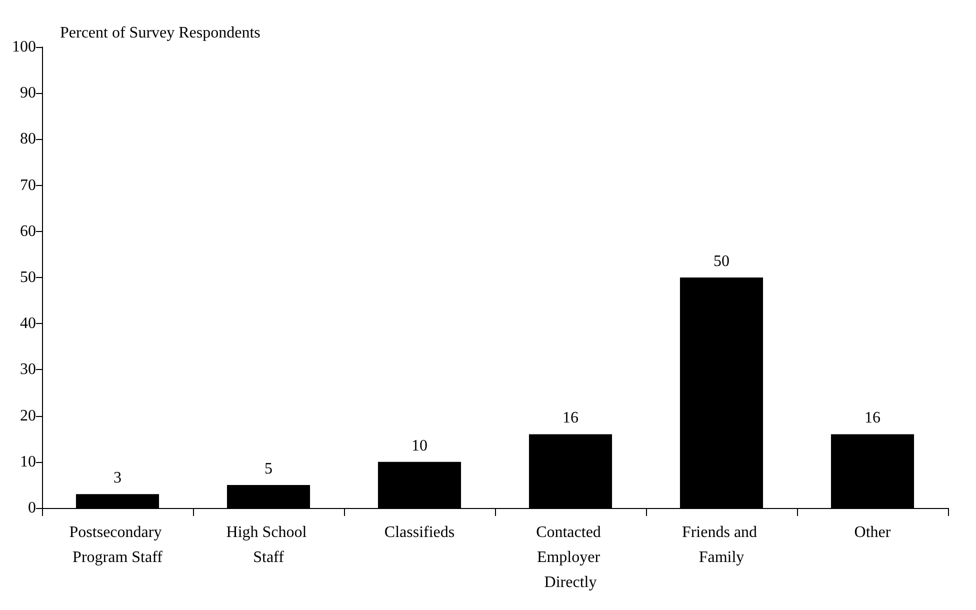 The image size is (976, 610). Describe the element at coordinates (118, 478) in the screenshot. I see `data-label: 3` at that location.